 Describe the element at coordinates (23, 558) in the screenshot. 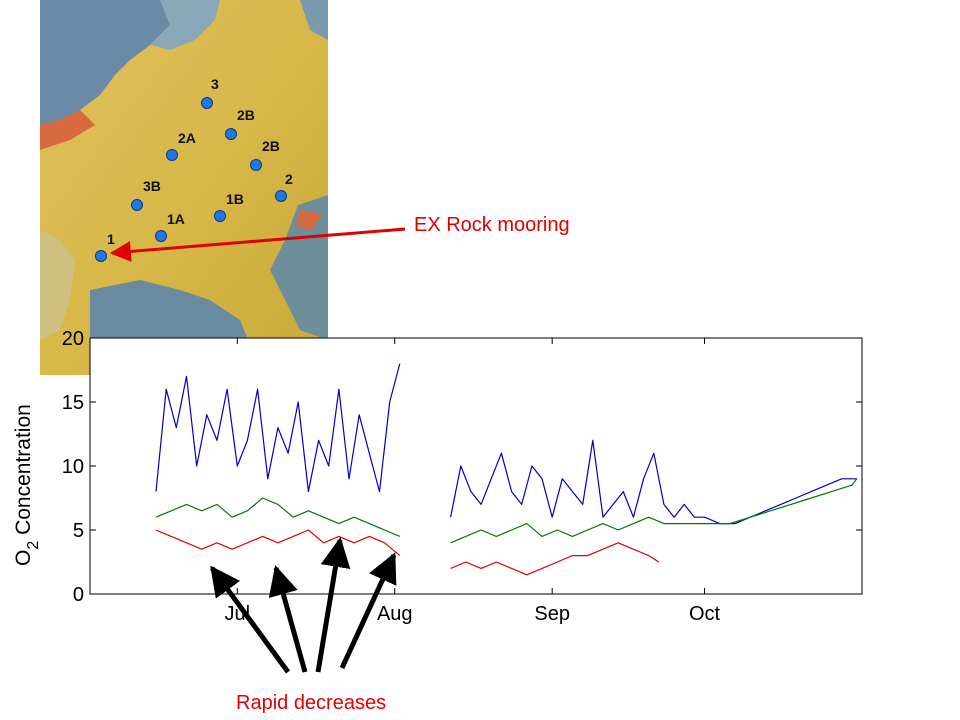

I see `y-axis-label-main: O` at that location.